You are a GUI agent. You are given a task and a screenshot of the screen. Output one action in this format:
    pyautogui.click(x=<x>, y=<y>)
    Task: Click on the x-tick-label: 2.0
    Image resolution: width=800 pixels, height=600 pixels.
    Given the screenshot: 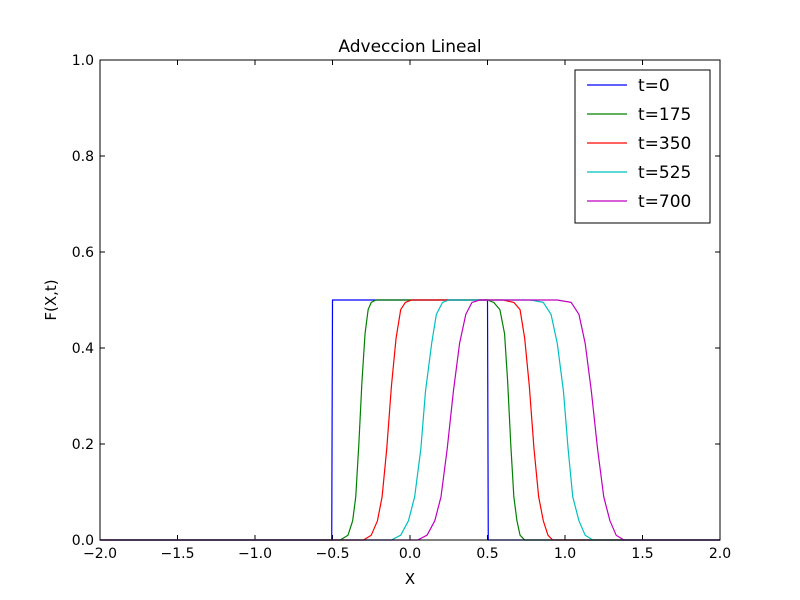 What is the action you would take?
    pyautogui.click(x=720, y=554)
    